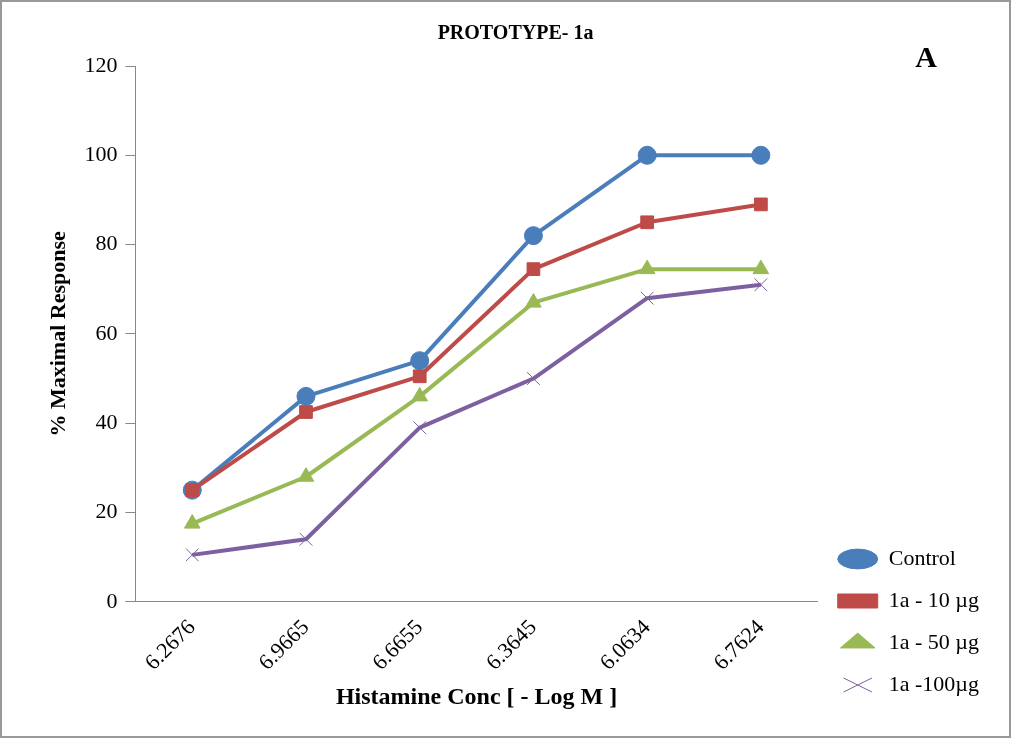 Image resolution: width=1011 pixels, height=738 pixels. What do you see at coordinates (57, 333) in the screenshot?
I see `y-axis-title: % Maximal Response` at bounding box center [57, 333].